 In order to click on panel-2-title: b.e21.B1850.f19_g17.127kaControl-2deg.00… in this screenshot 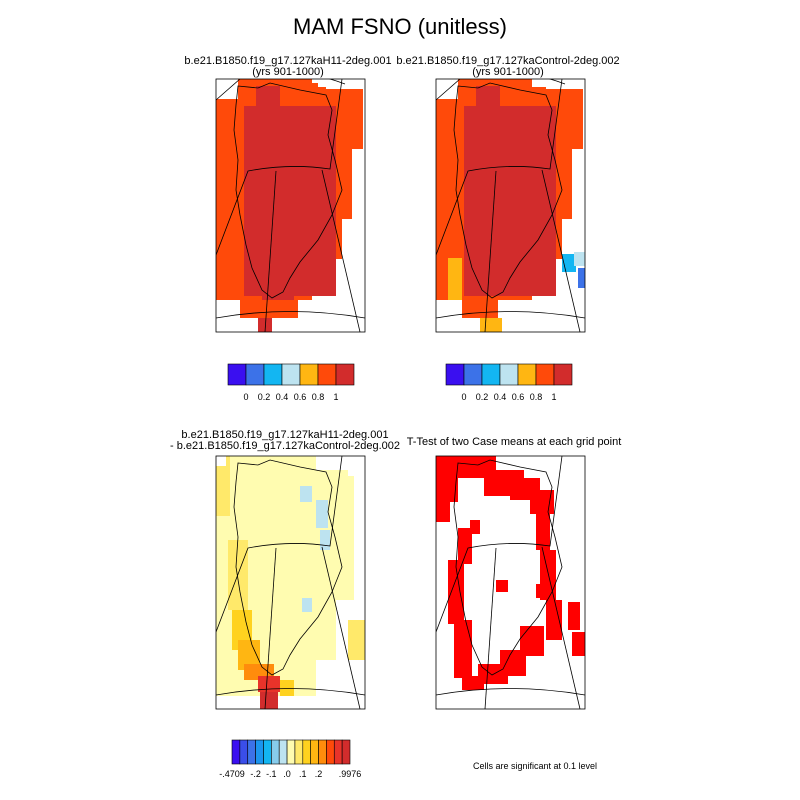, I will do `click(508, 67)`.